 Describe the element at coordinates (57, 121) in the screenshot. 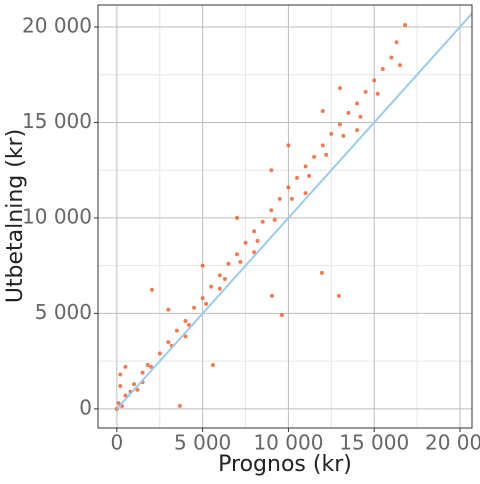

I see `y-tick-label: 15 000` at that location.